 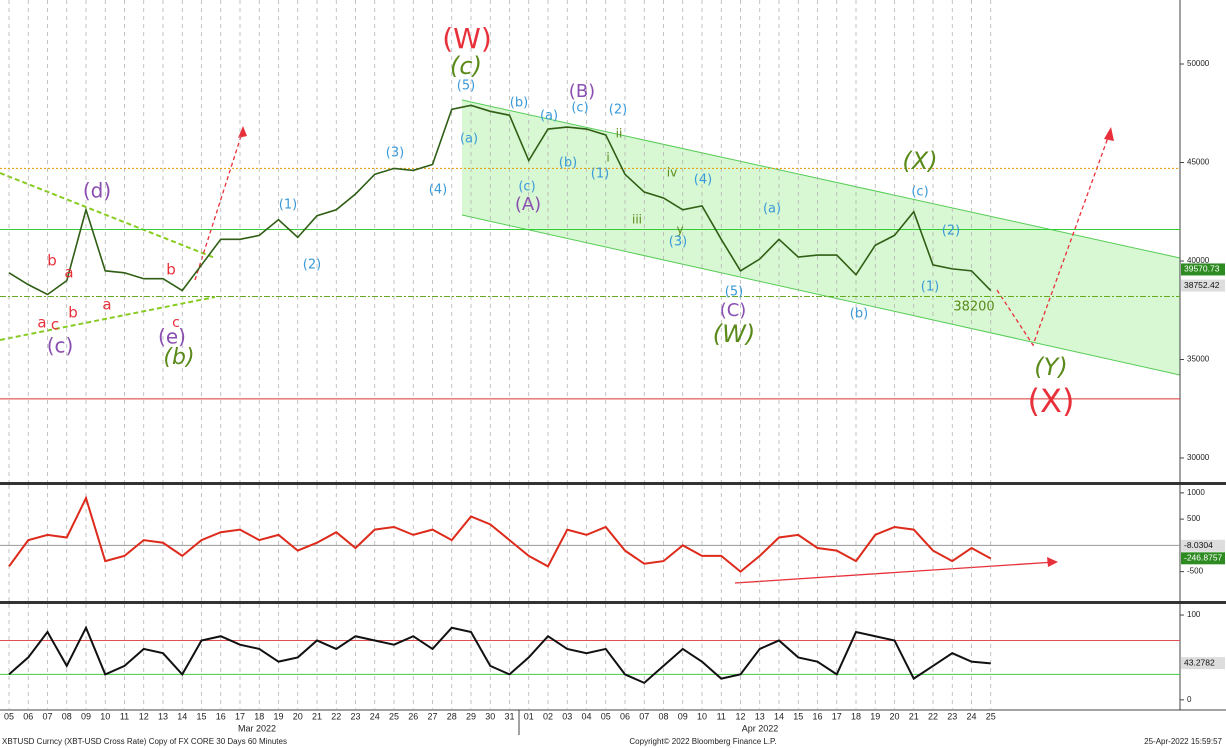 What do you see at coordinates (176, 323) in the screenshot?
I see `wave-label: c` at bounding box center [176, 323].